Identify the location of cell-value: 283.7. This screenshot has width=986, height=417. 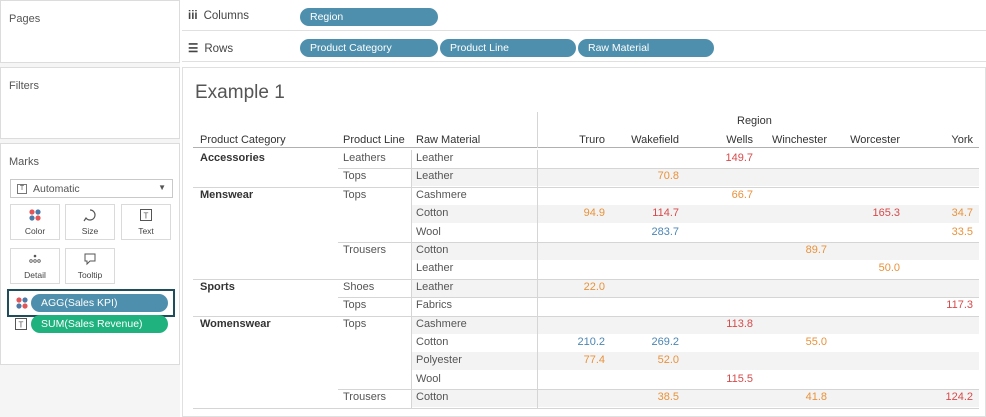
(665, 231).